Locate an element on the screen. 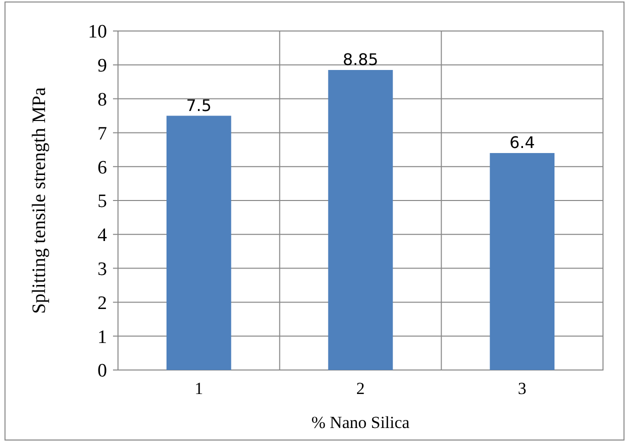  y-tick-label: 1 is located at coordinates (102, 337).